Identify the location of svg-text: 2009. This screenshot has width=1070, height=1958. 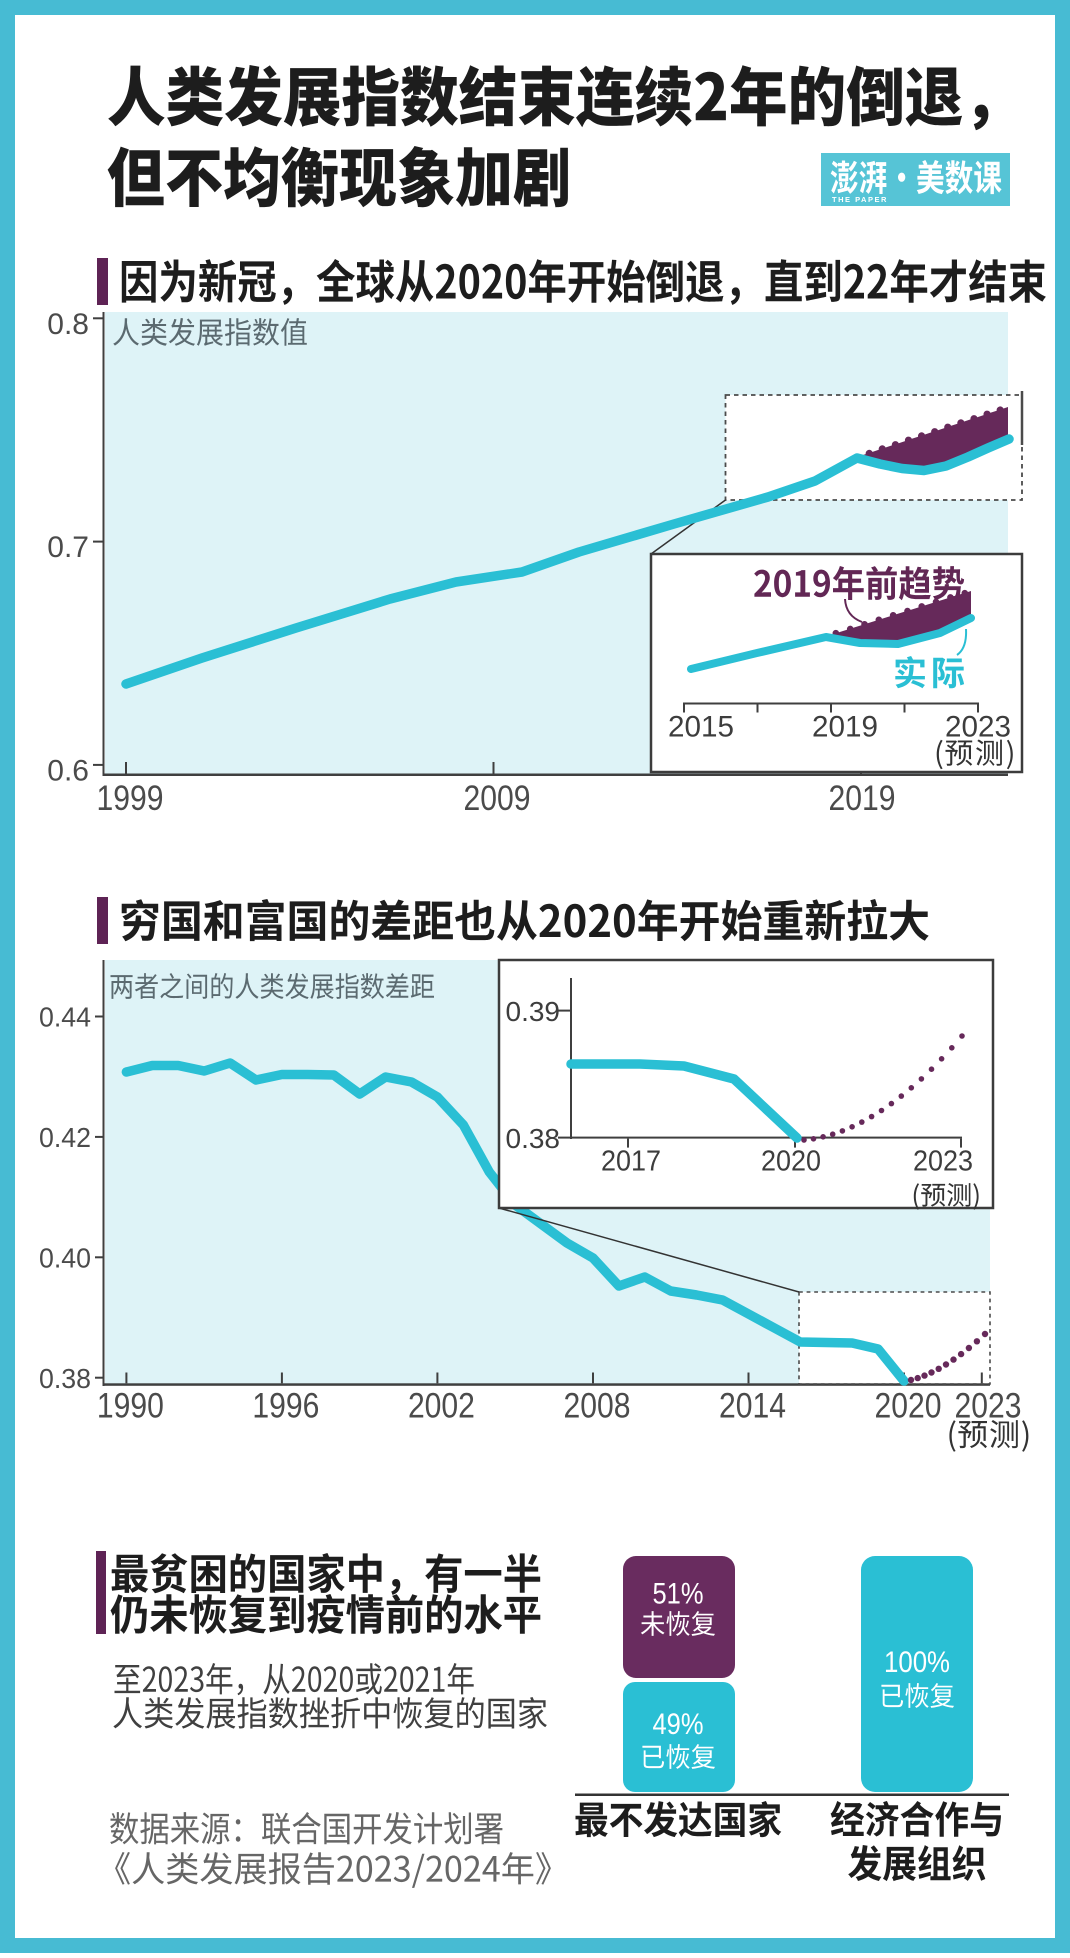
(497, 798).